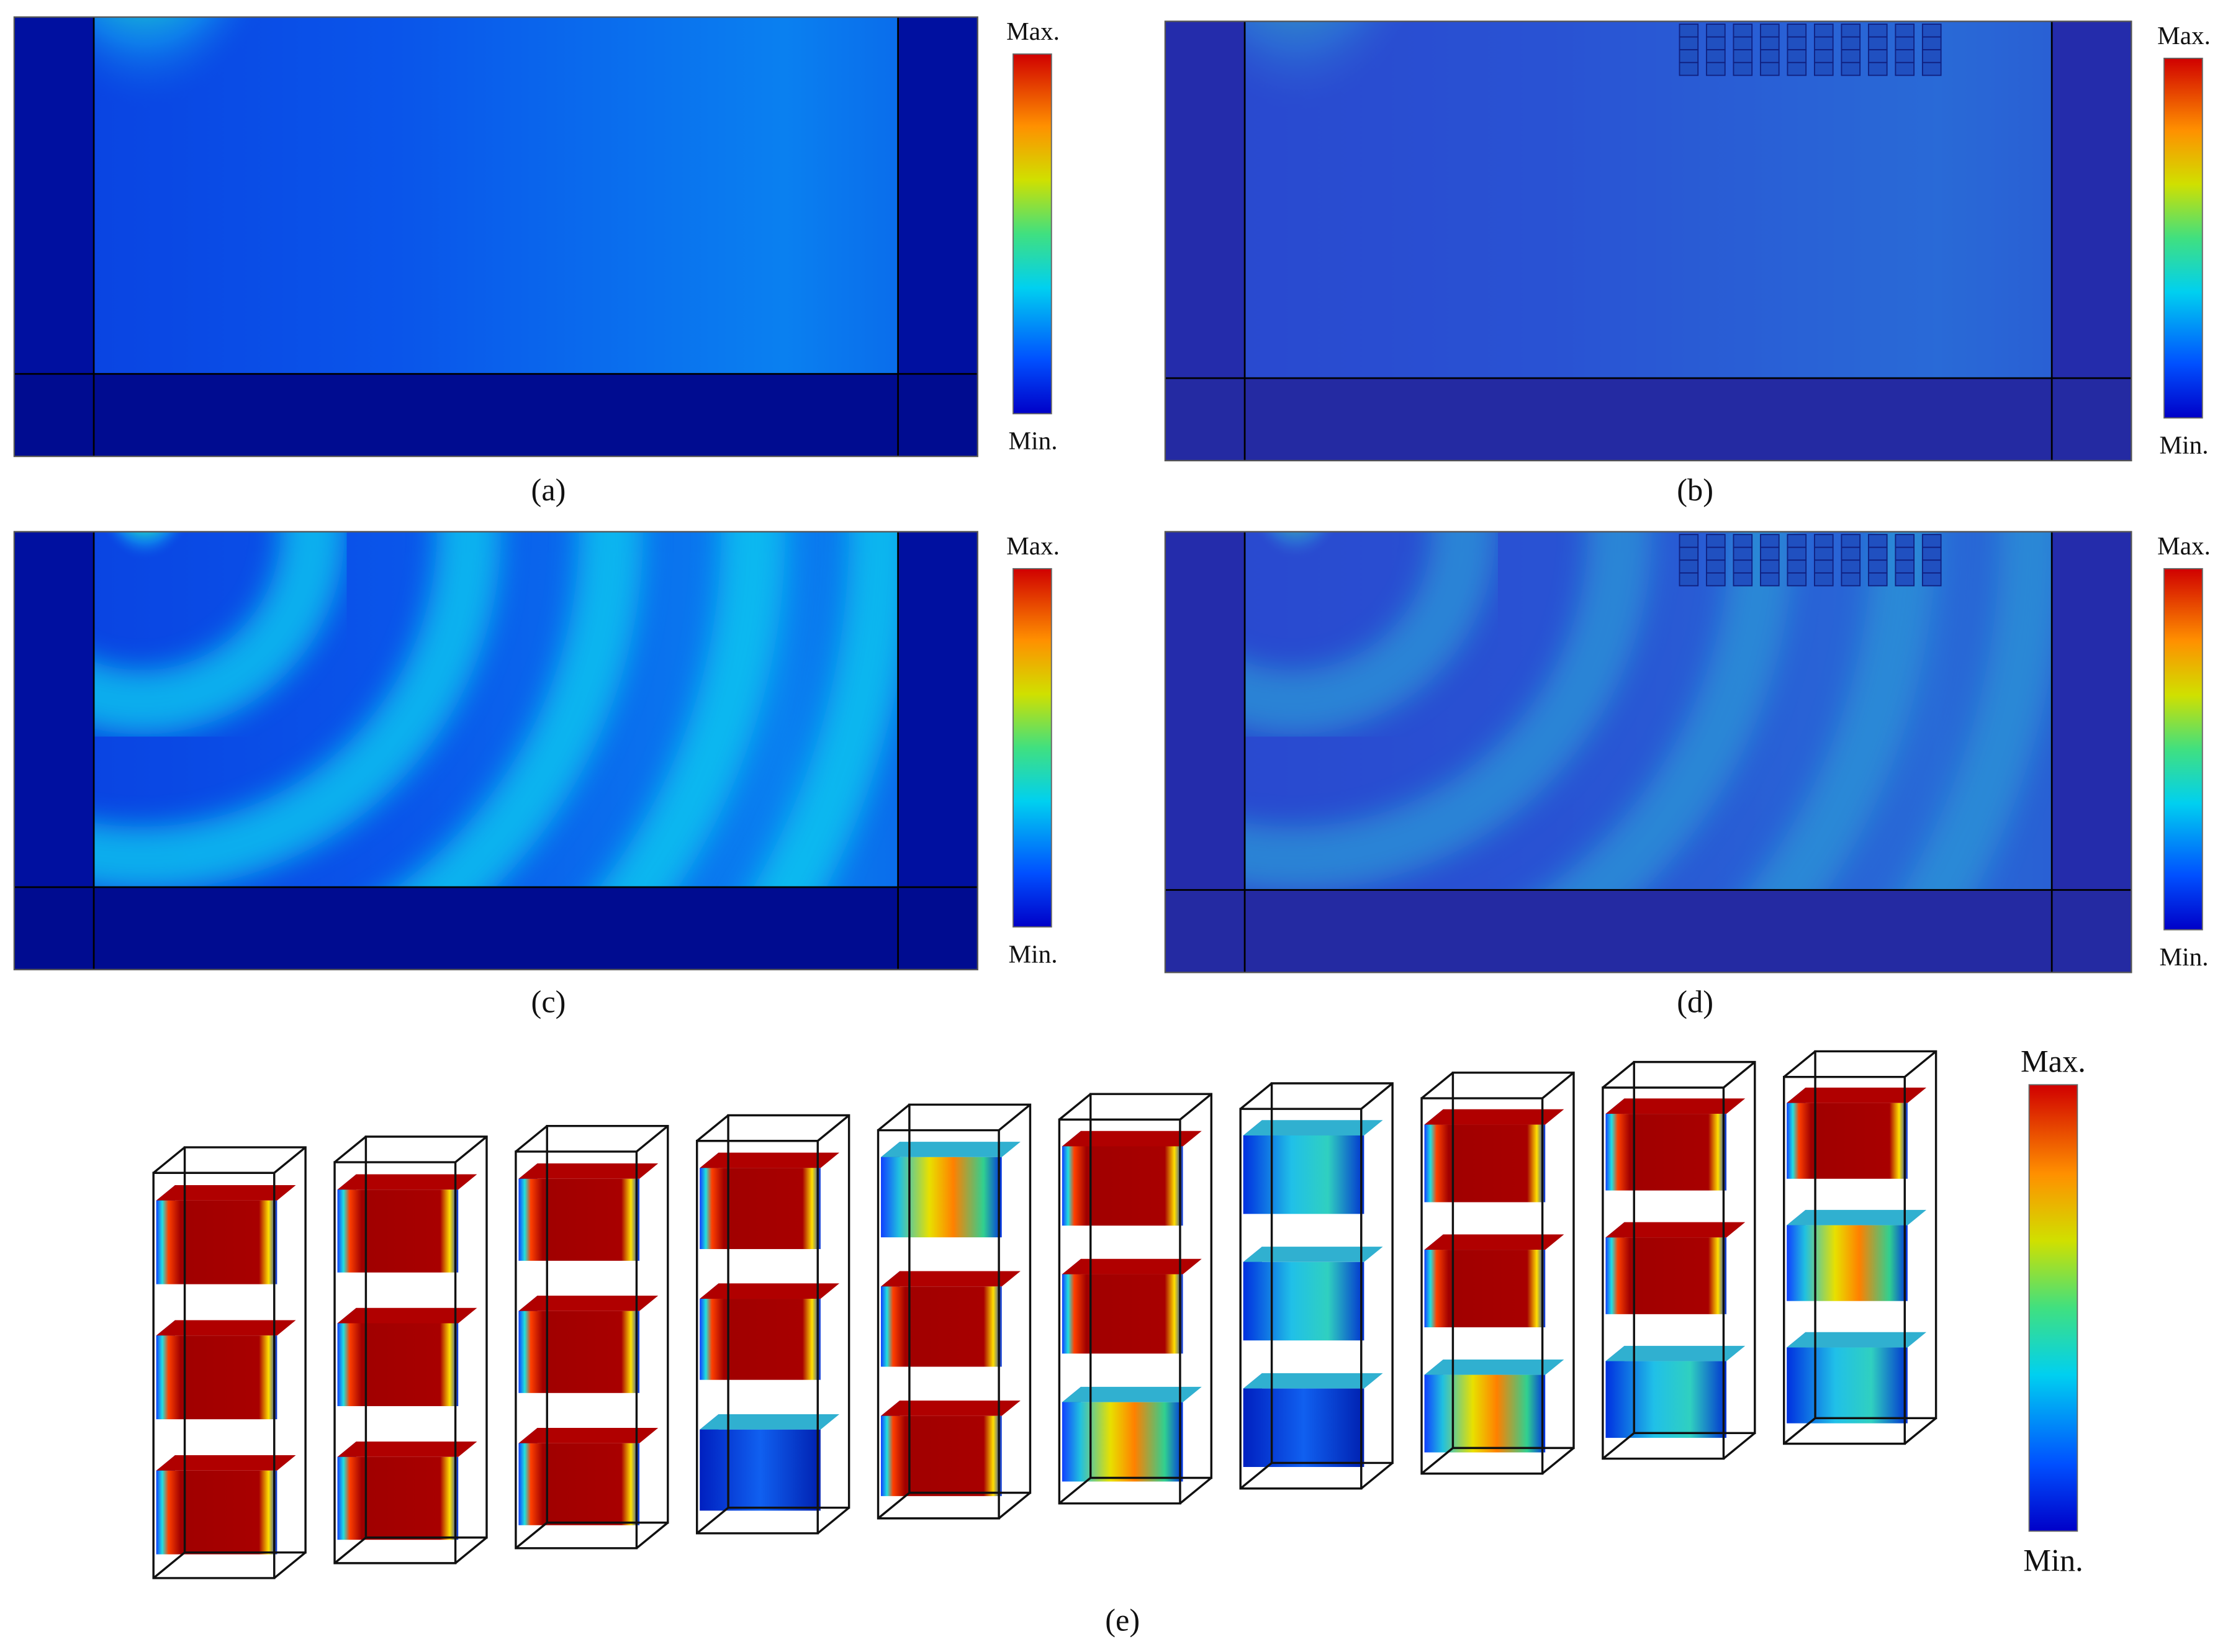 The image size is (2228, 1652). I want to click on overlay, so click(1648, 752).